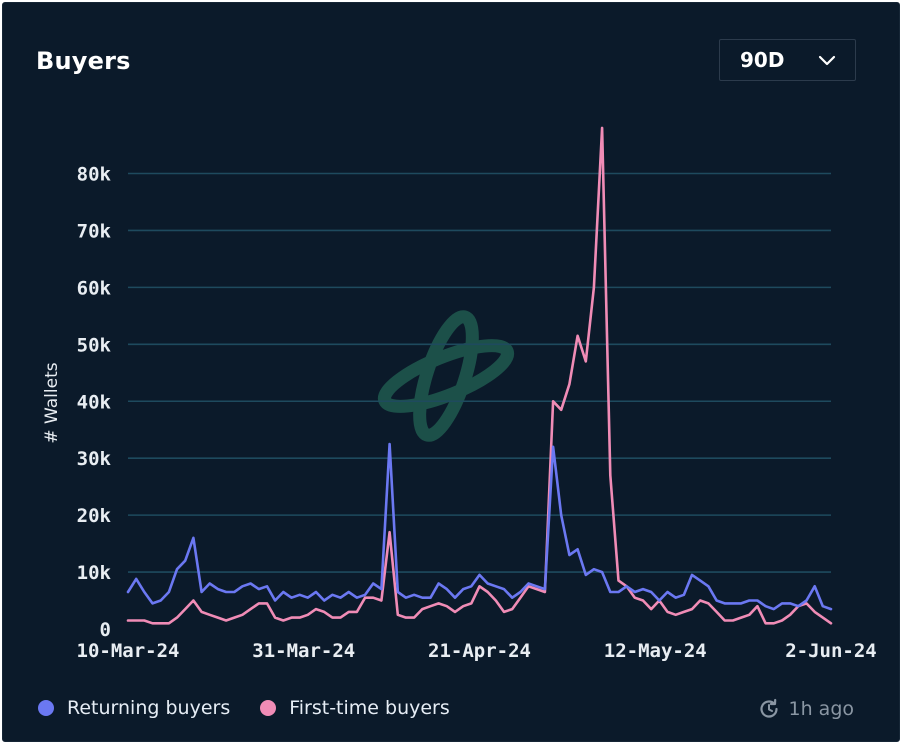 Image resolution: width=904 pixels, height=746 pixels. What do you see at coordinates (94, 175) in the screenshot?
I see `y-tick-label: 80k` at bounding box center [94, 175].